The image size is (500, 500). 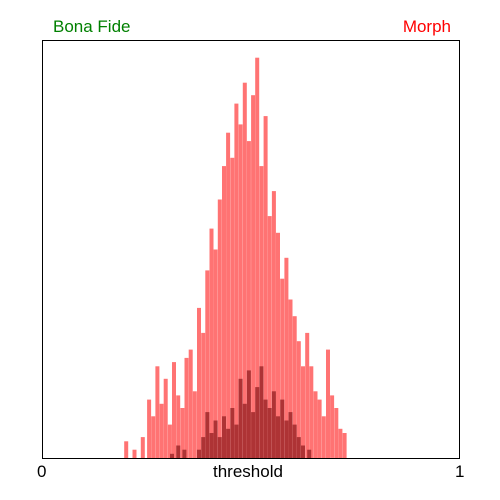 I want to click on x-axis-label: threshold, so click(x=248, y=471).